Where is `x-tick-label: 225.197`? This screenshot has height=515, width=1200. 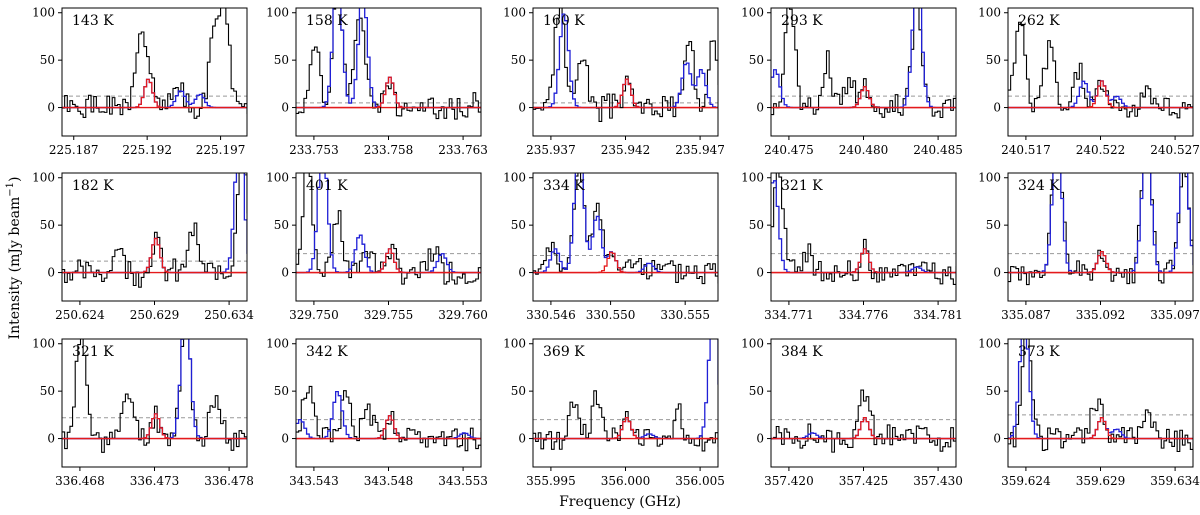
x-tick-label: 225.197 is located at coordinates (221, 150).